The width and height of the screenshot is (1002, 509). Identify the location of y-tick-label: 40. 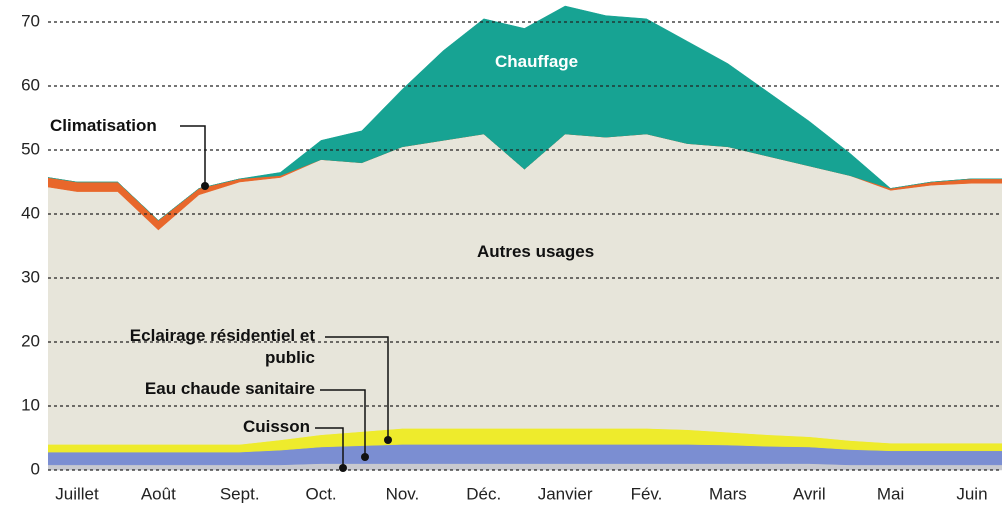
(30, 212).